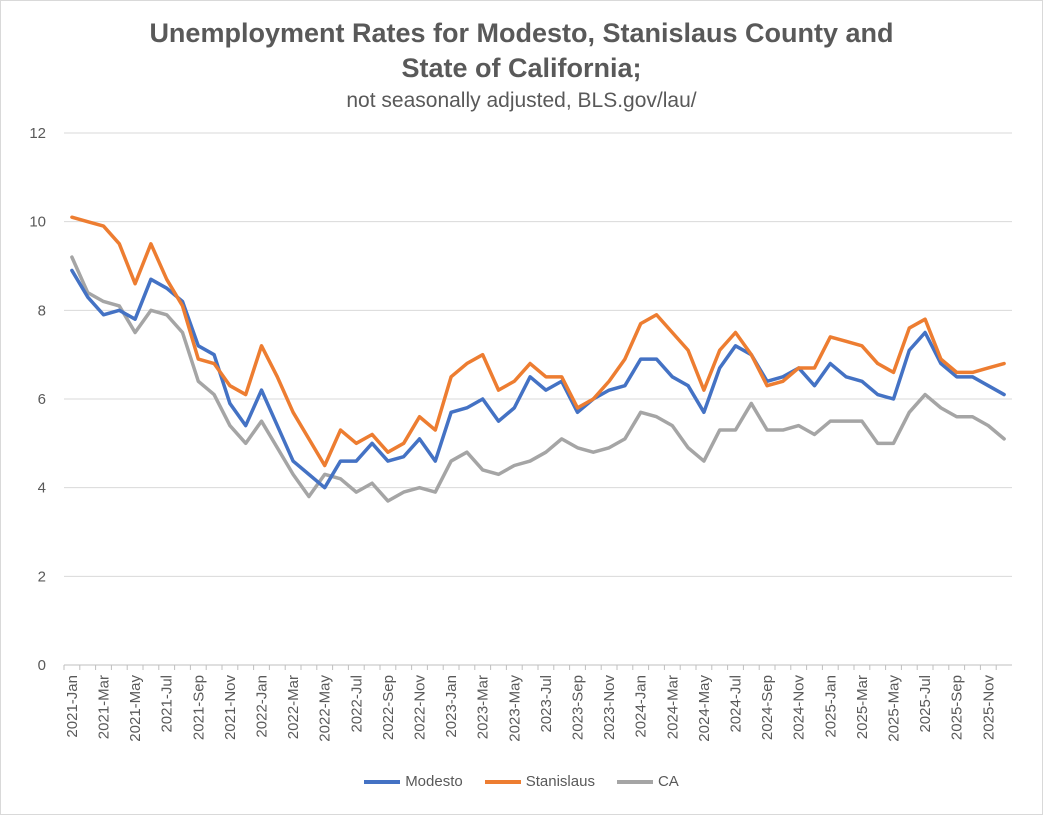 The image size is (1043, 815). I want to click on x-tick-label: 2021-Mar, so click(104, 707).